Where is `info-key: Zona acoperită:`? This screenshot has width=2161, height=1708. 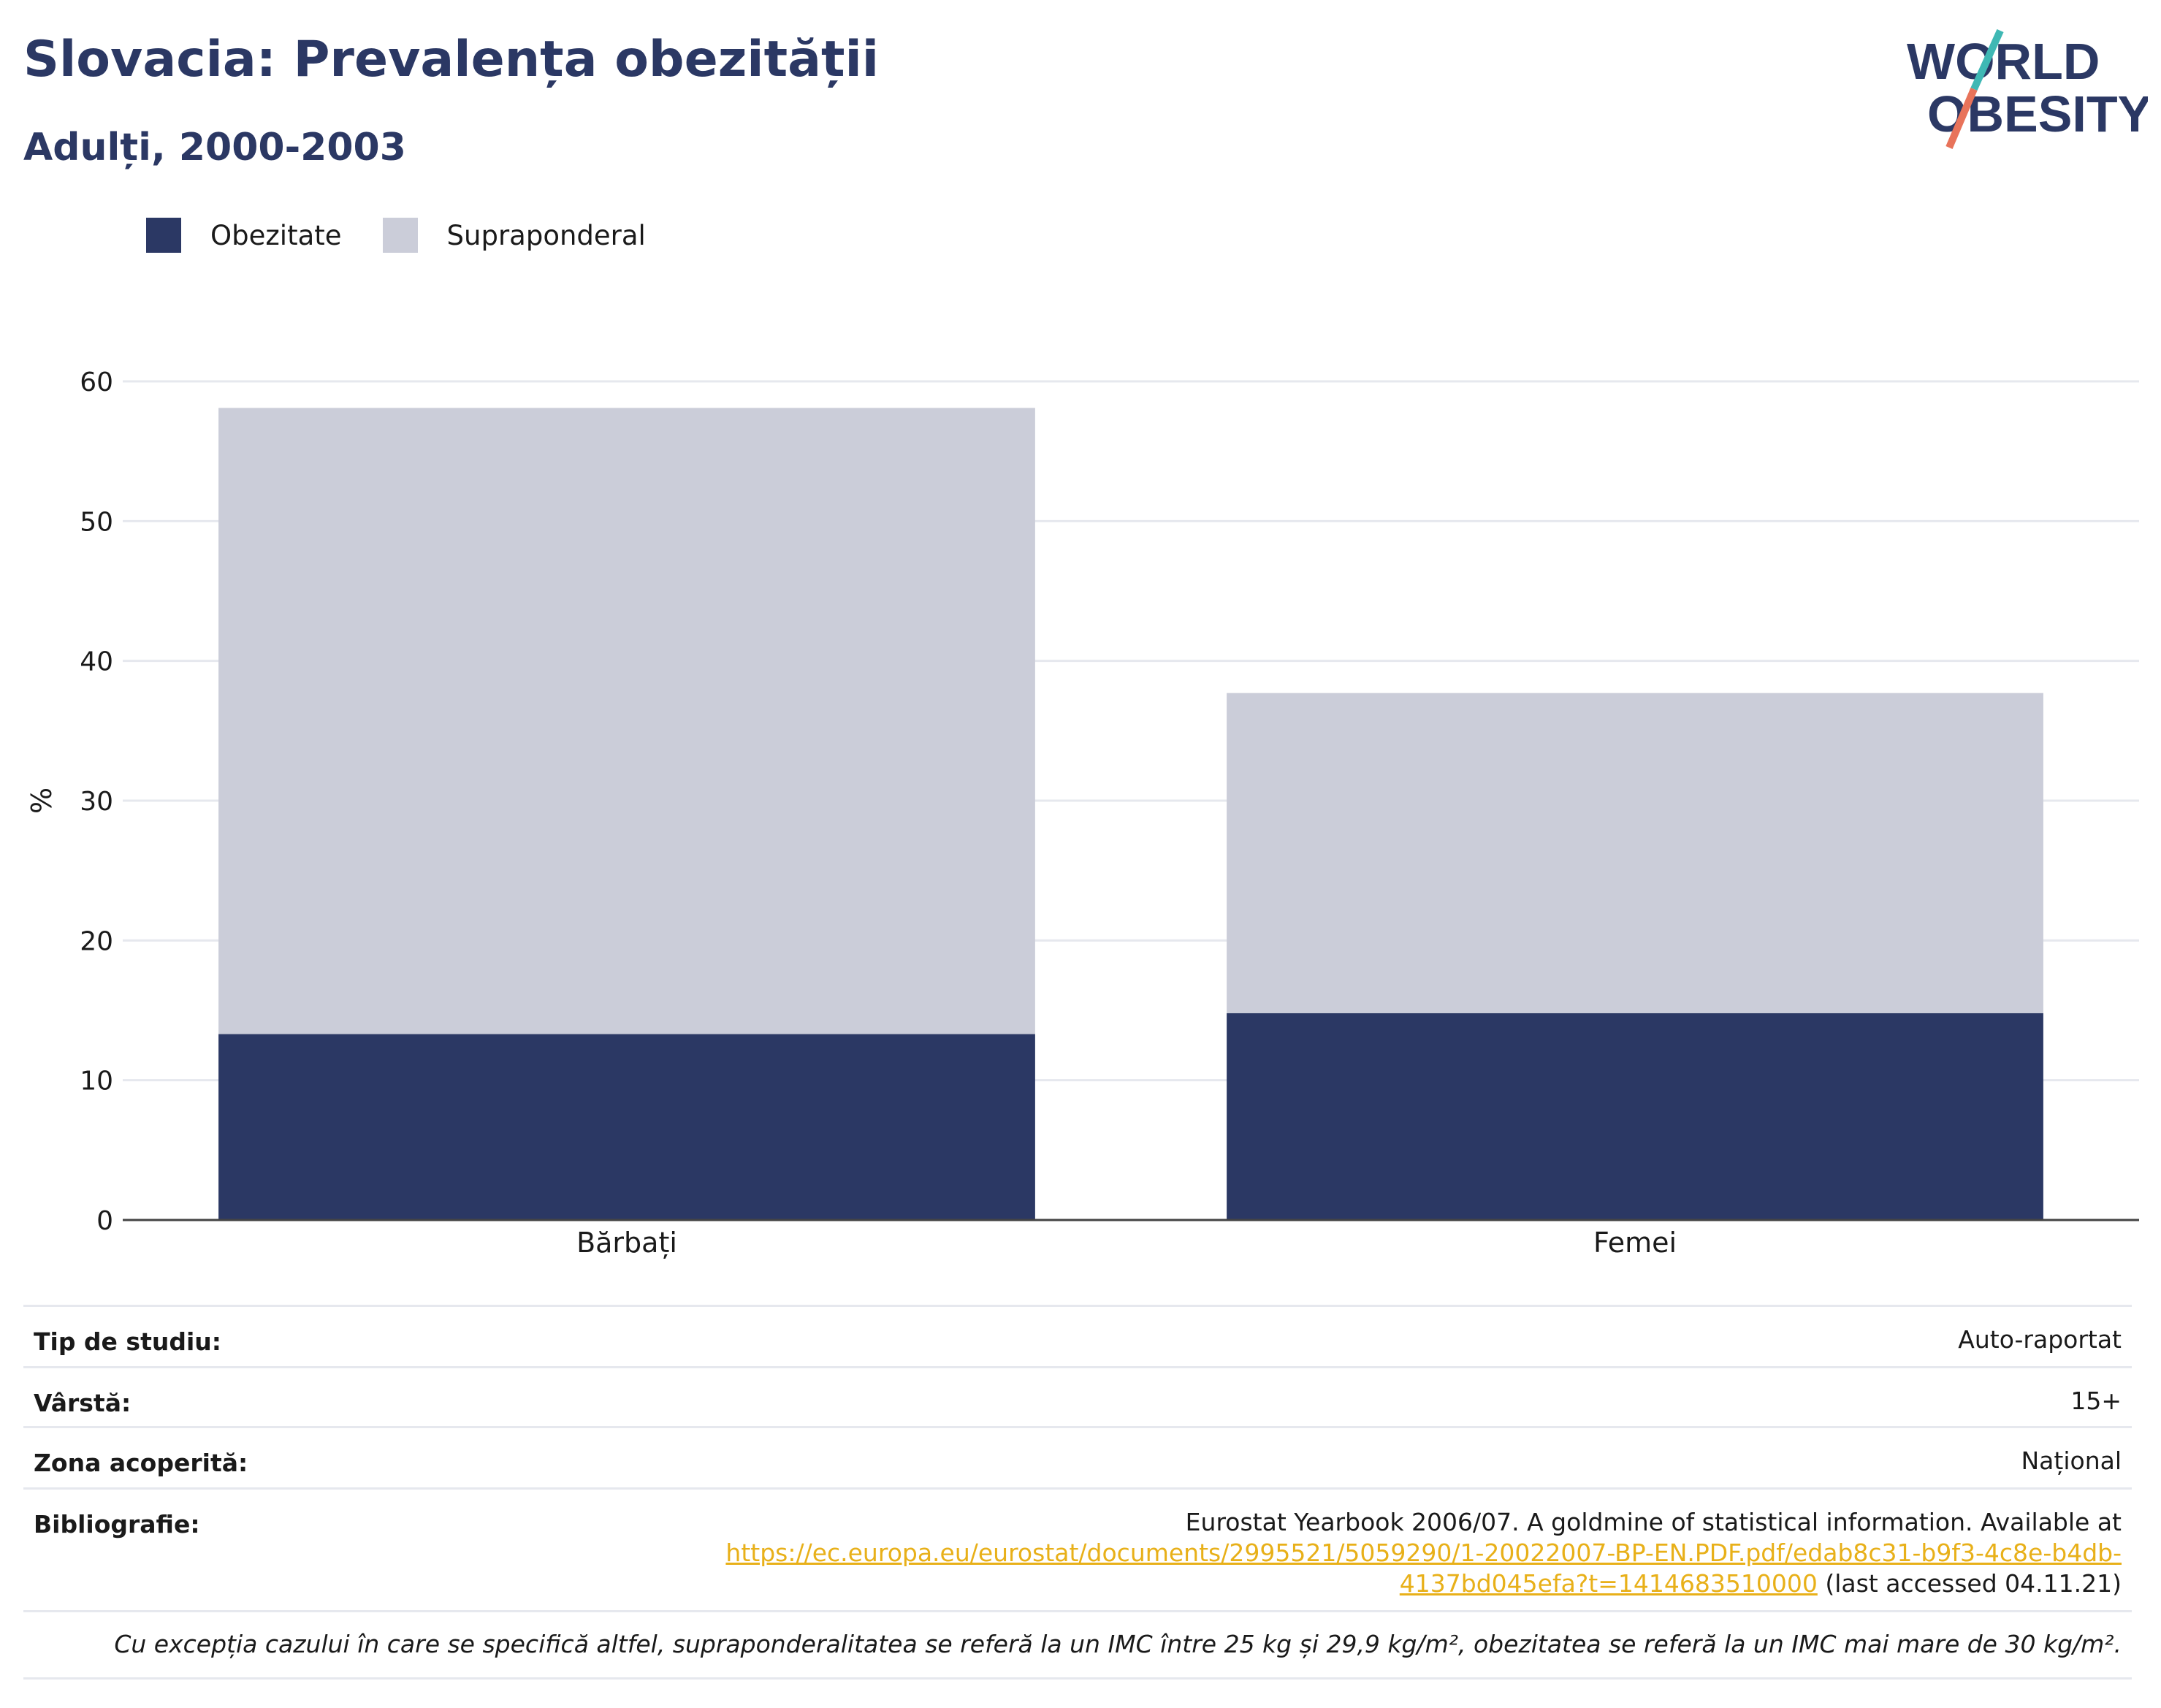 info-key: Zona acoperită: is located at coordinates (141, 1463).